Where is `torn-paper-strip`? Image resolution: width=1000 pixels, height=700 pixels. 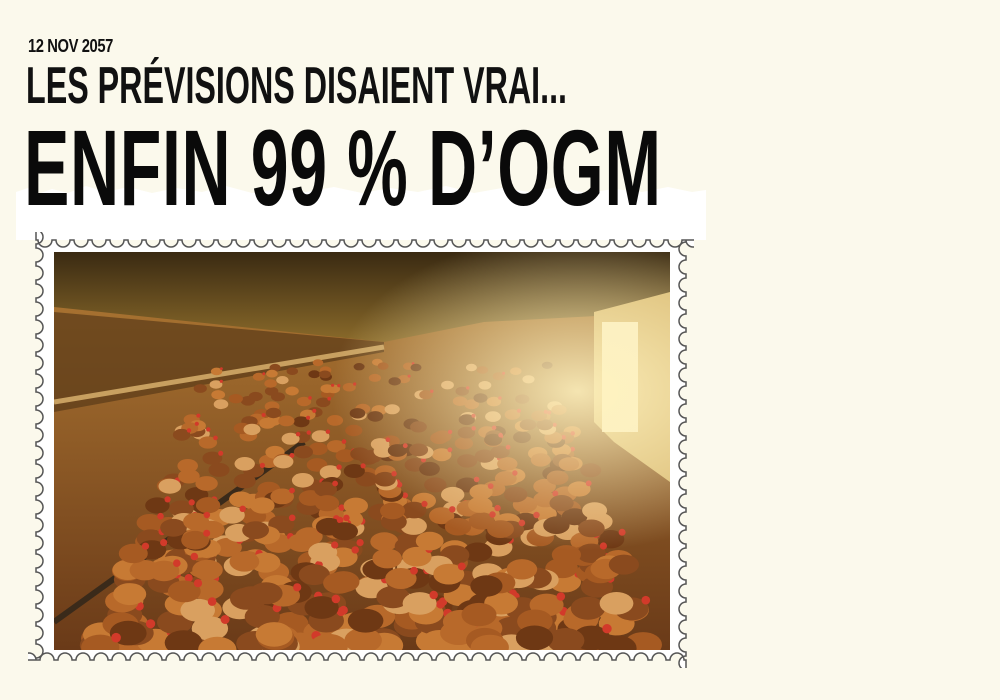
torn-paper-strip is located at coordinates (361, 213).